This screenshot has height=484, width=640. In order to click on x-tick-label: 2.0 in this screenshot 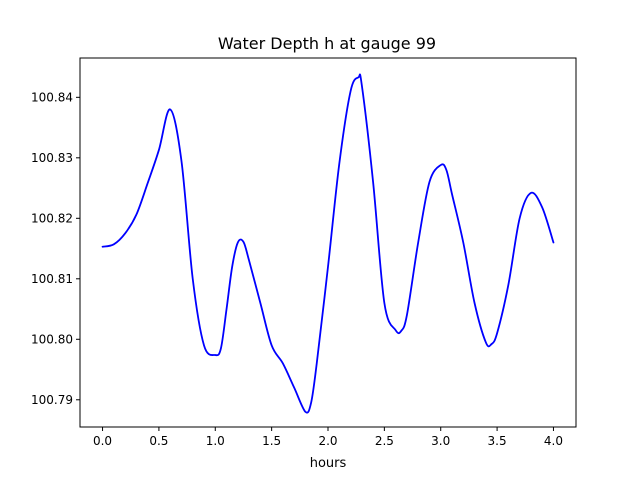, I will do `click(327, 441)`.